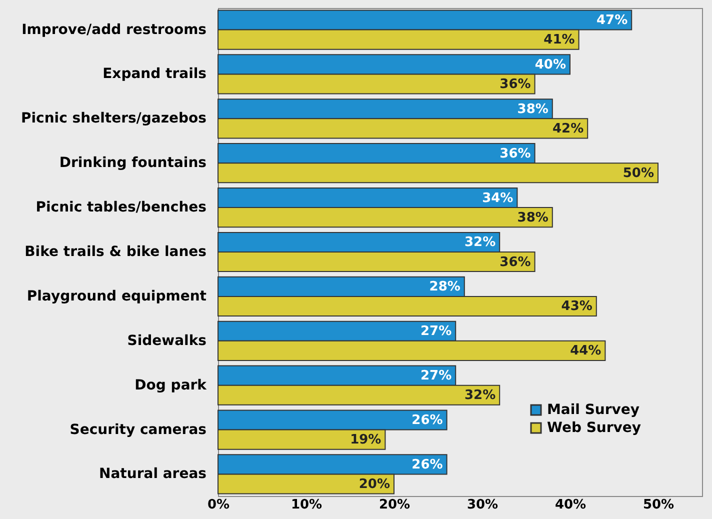  Describe the element at coordinates (154, 74) in the screenshot. I see `y-tick-label: Expand trails` at that location.